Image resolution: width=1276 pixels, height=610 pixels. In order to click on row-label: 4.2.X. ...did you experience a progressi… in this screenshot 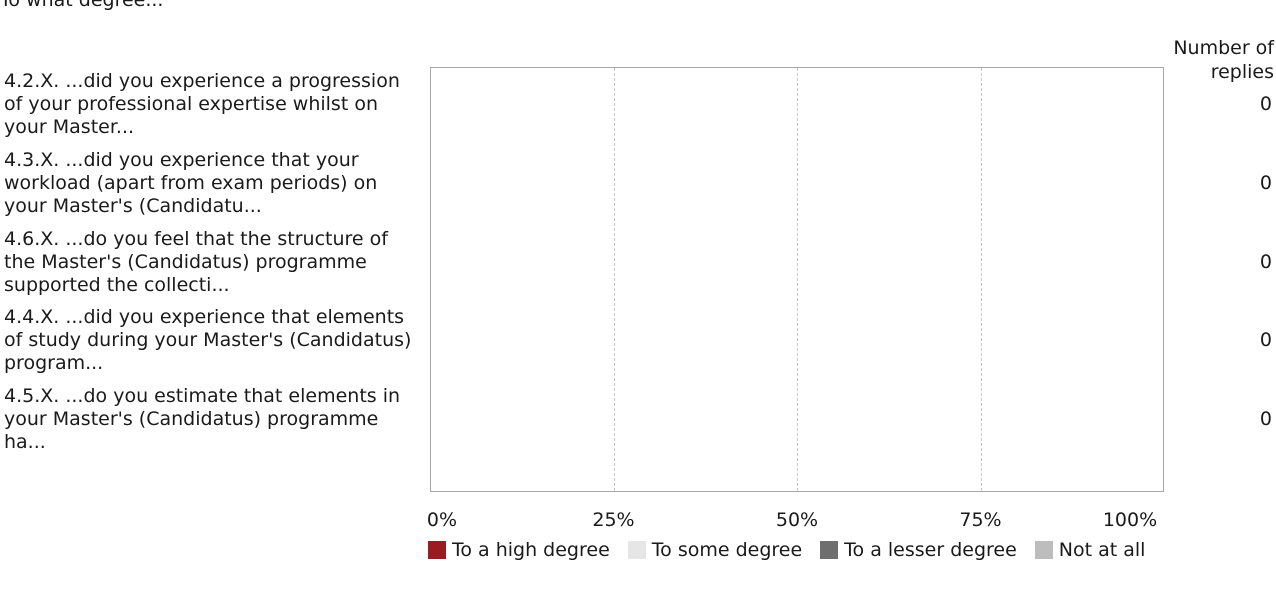, I will do `click(202, 104)`.